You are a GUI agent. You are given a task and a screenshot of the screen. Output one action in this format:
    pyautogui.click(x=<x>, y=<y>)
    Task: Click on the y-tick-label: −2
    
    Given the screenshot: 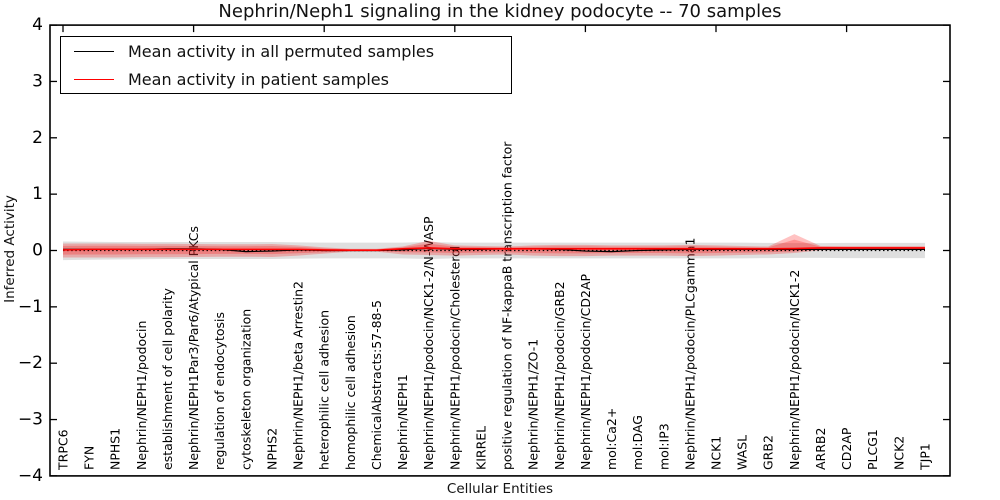 What is the action you would take?
    pyautogui.click(x=30, y=363)
    